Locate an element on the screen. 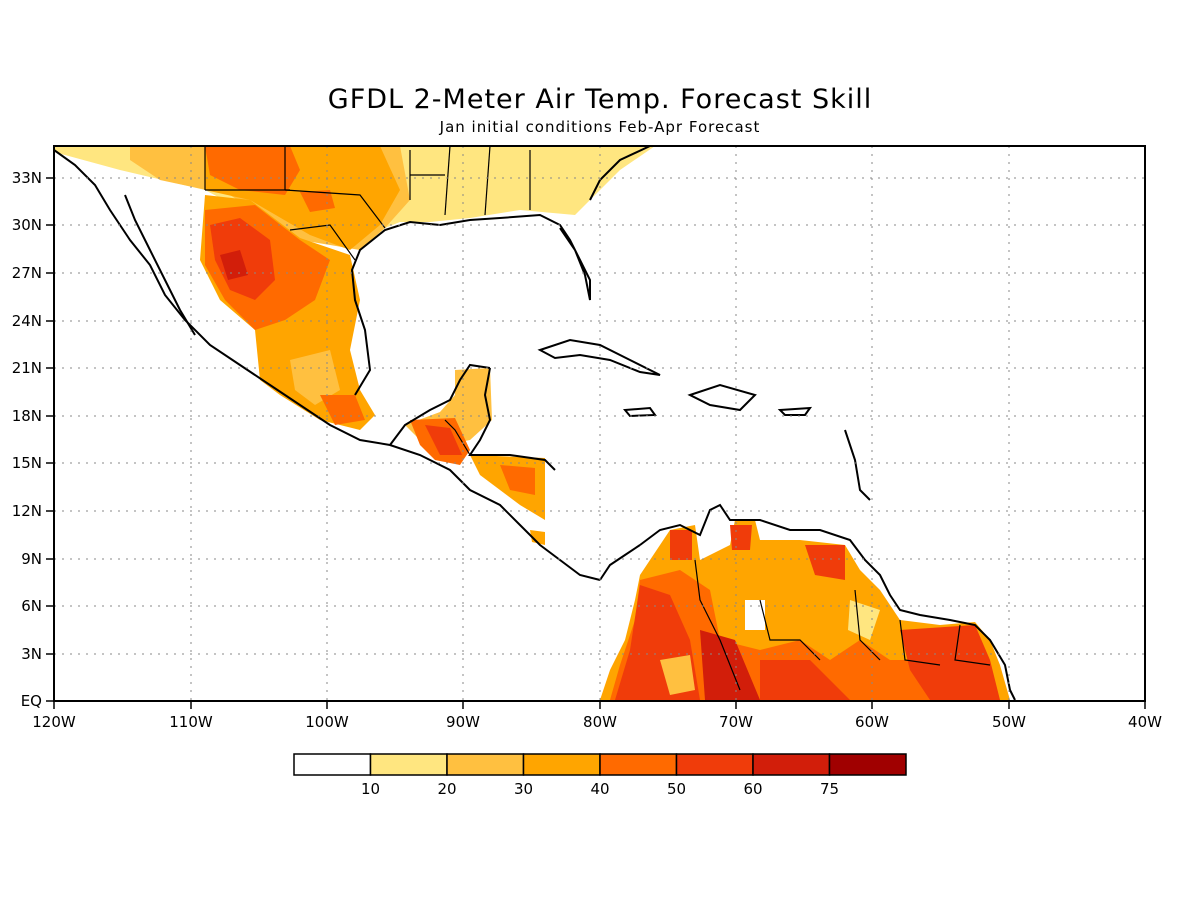 Image resolution: width=1200 pixels, height=900 pixels. south-america-coastline is located at coordinates (827, 602).